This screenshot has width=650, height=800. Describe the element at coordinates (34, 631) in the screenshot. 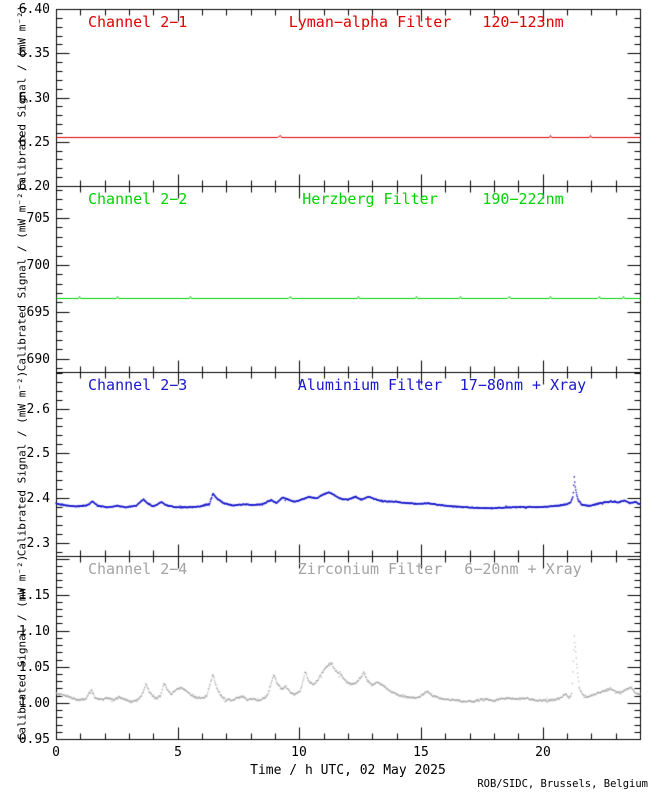

I see `y-tick-label: 1.10` at that location.